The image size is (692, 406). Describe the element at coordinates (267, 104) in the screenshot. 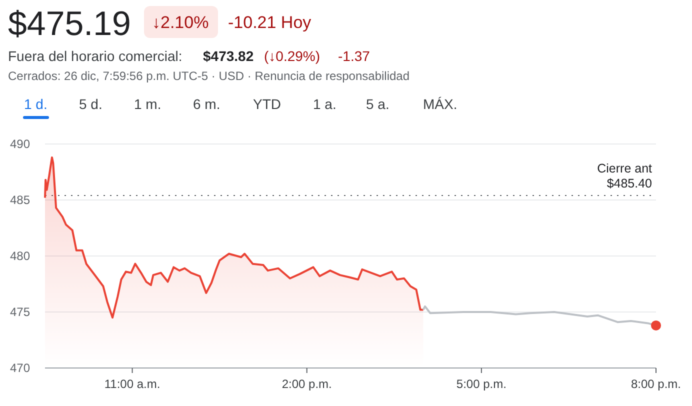

I see `text: YTD` at that location.